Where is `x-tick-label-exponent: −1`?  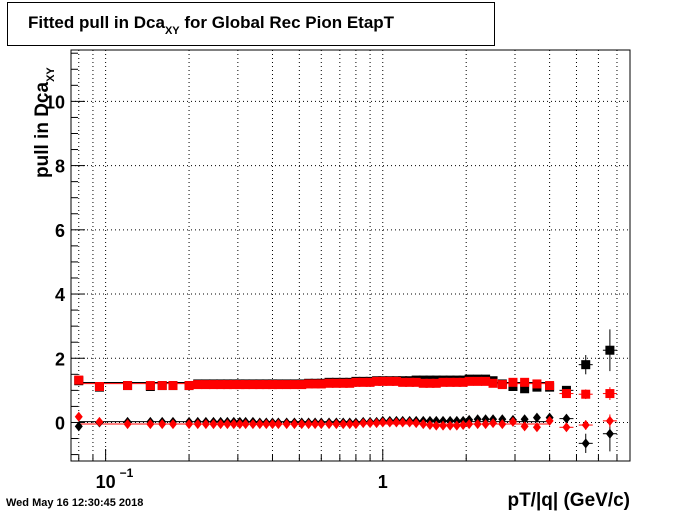 x-tick-label-exponent: −1 is located at coordinates (127, 473).